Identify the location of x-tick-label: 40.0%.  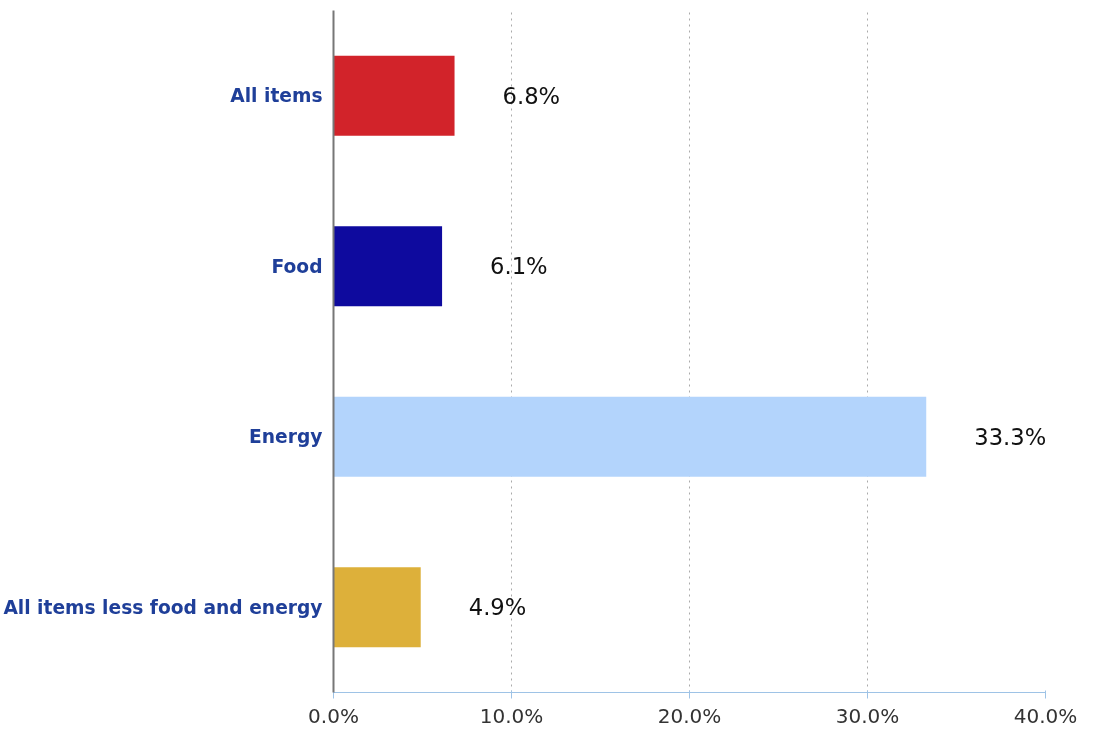
(1045, 715).